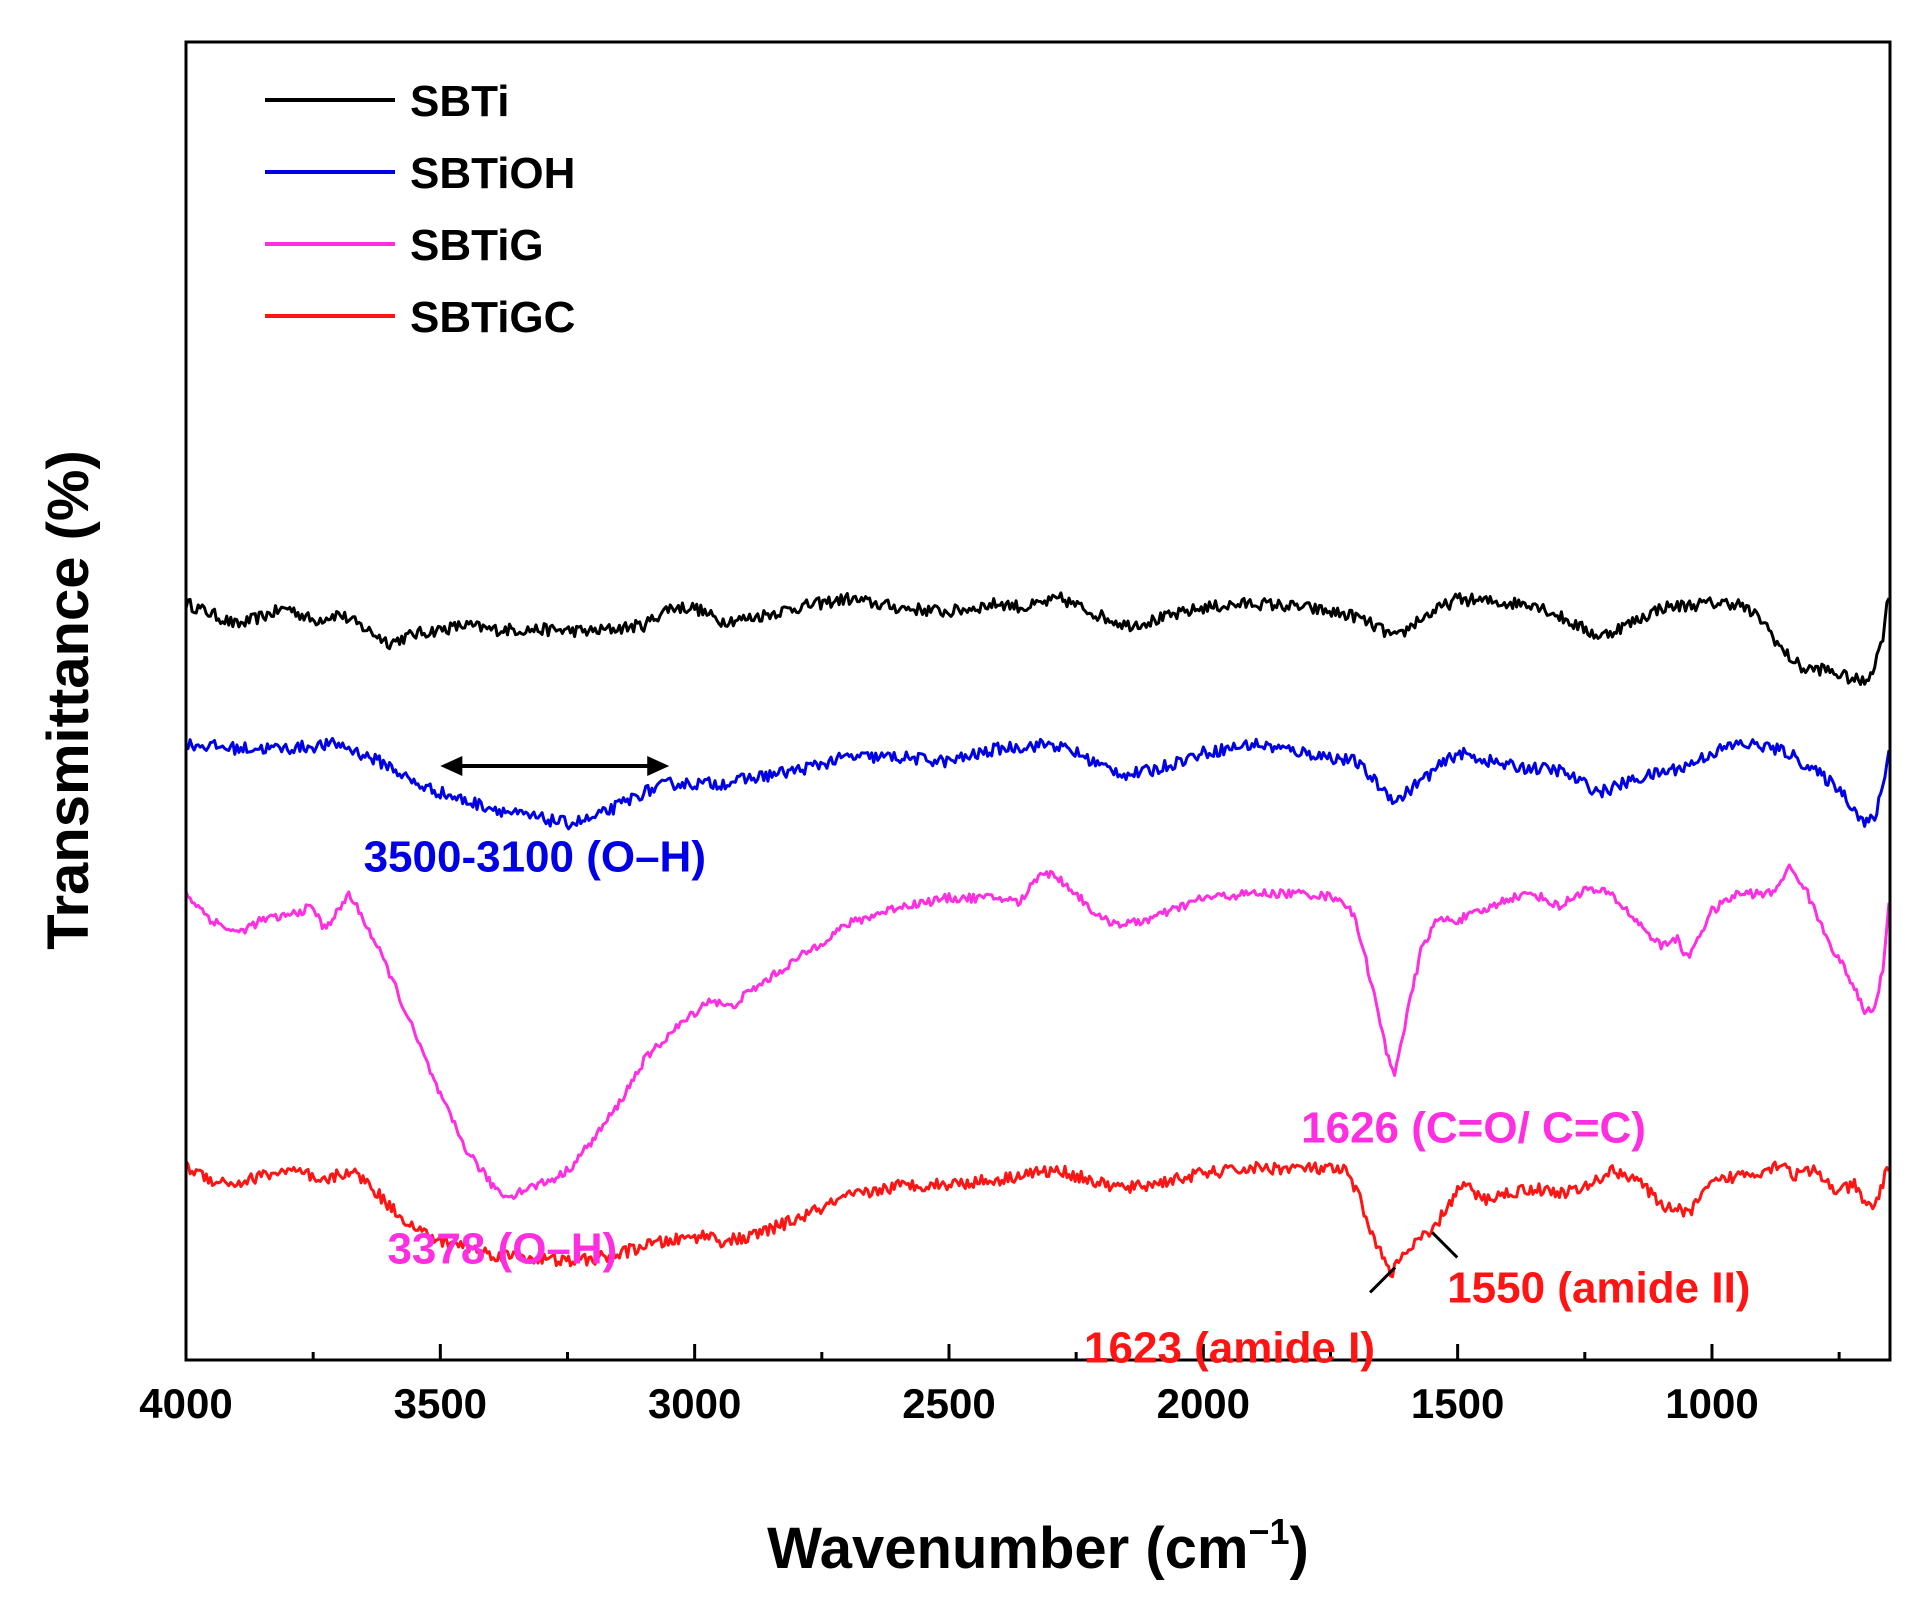 The width and height of the screenshot is (1909, 1600). I want to click on x-tick-label: 1500, so click(1457, 1403).